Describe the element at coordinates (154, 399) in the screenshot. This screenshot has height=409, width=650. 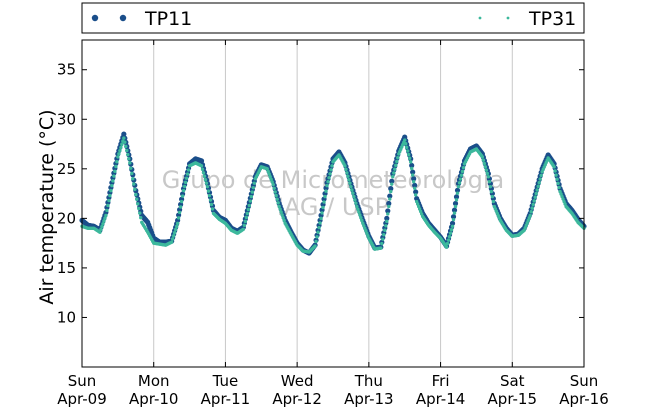
I see `x-tick-date-label: Apr-10` at that location.